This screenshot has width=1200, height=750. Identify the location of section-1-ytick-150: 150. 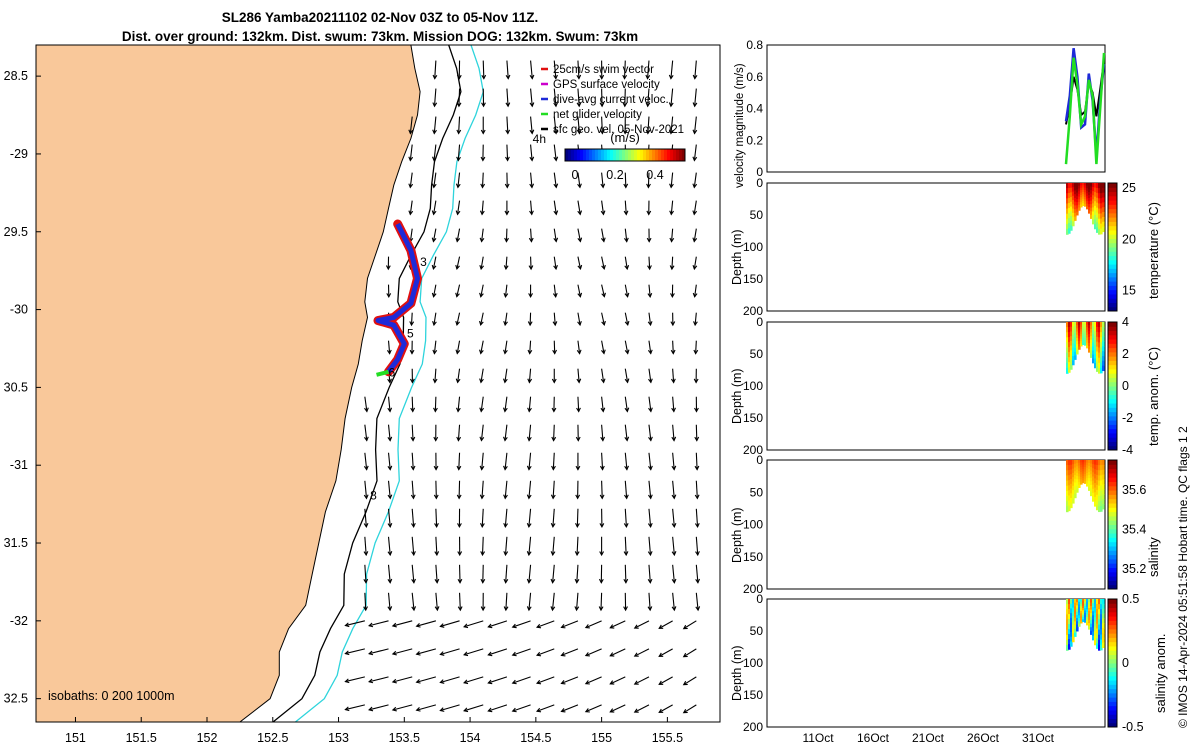
(753, 279).